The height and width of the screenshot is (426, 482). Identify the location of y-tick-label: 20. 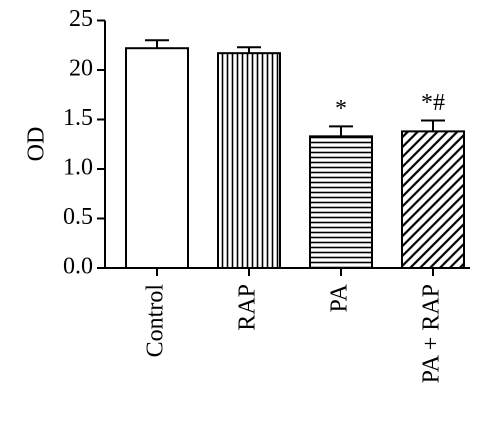
(81, 69).